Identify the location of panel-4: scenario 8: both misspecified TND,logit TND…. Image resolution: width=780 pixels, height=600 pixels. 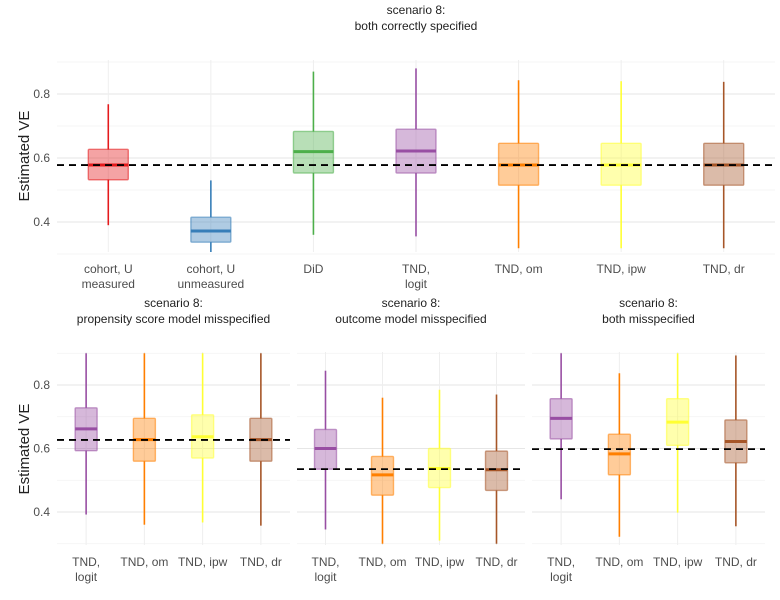
(648, 440).